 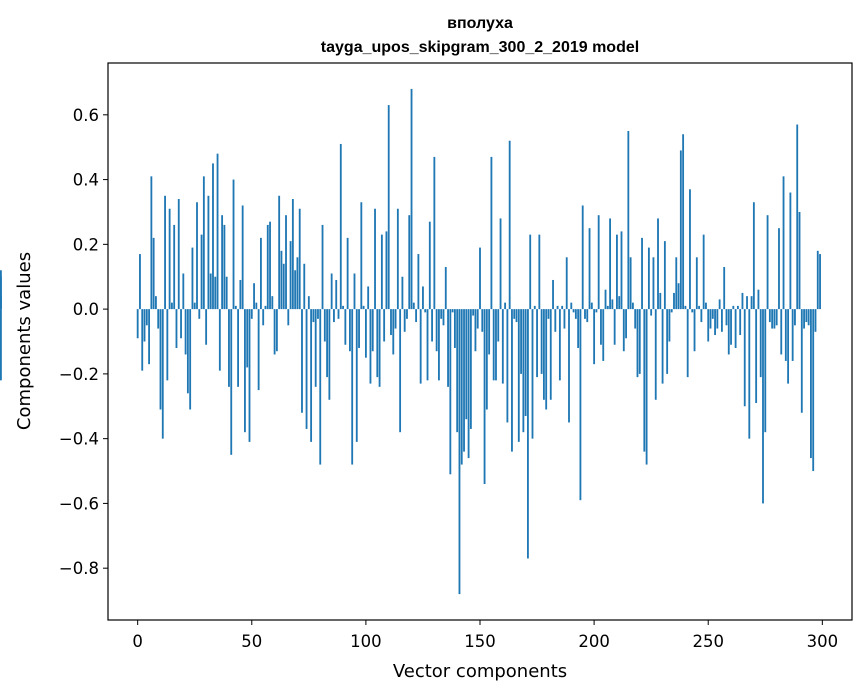 What do you see at coordinates (24, 341) in the screenshot?
I see `y-axis-label: Components values` at bounding box center [24, 341].